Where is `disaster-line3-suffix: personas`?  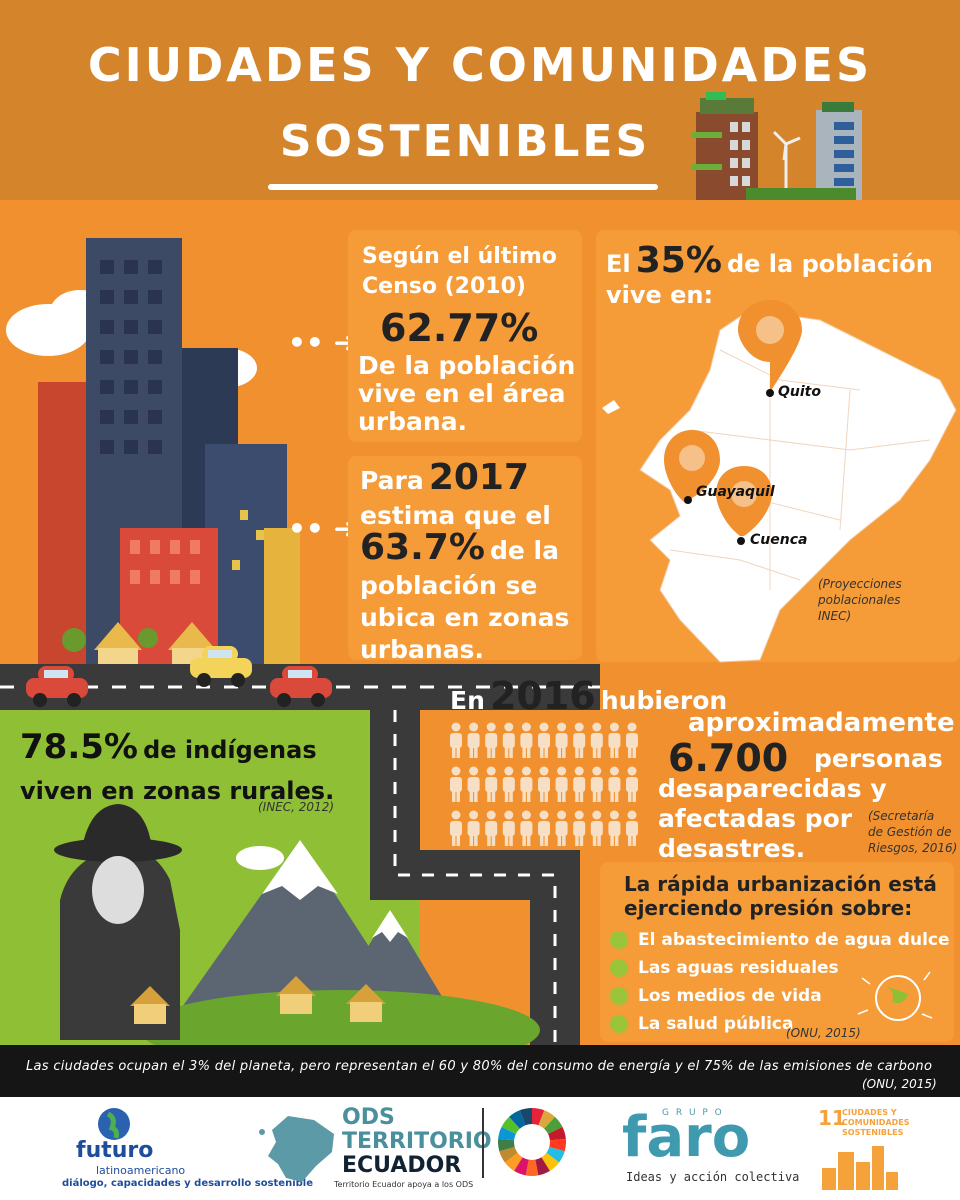
disaster-line3-suffix: personas is located at coordinates (878, 758).